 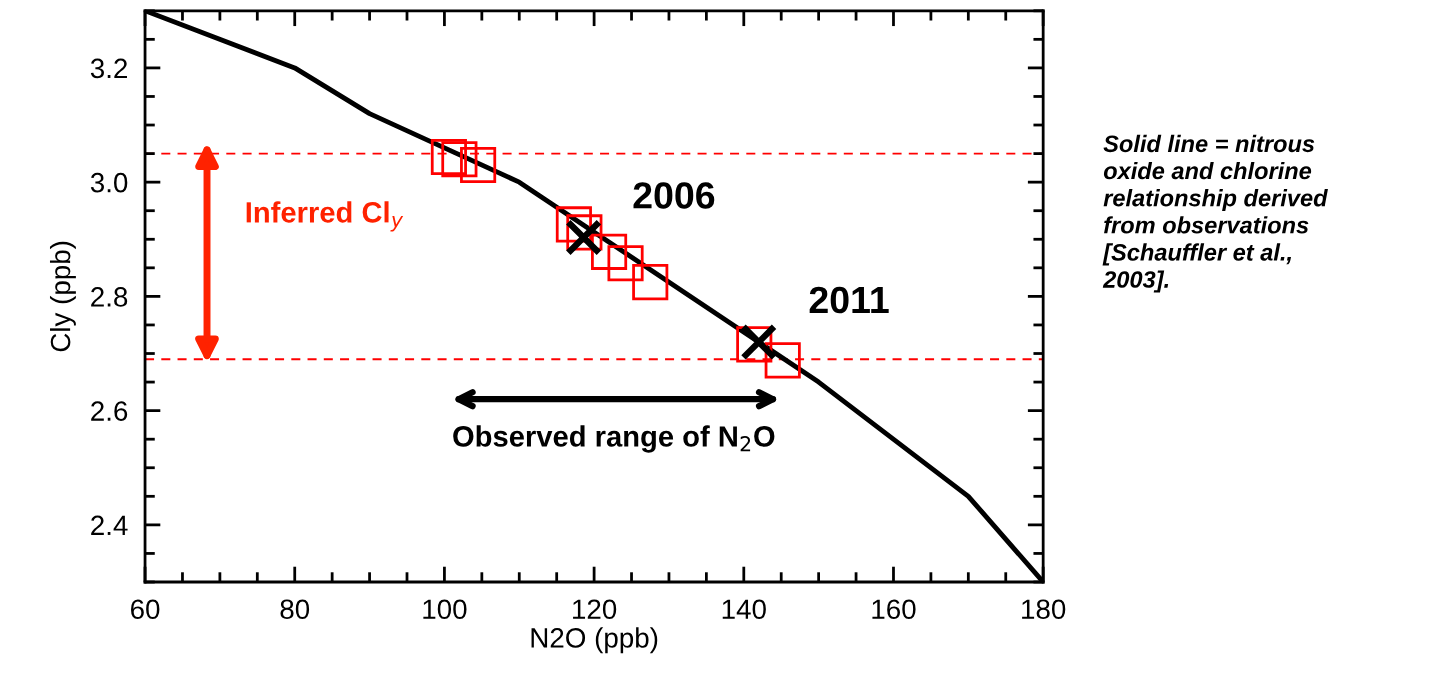 What do you see at coordinates (109, 525) in the screenshot?
I see `y-tick-label: 2.4` at bounding box center [109, 525].